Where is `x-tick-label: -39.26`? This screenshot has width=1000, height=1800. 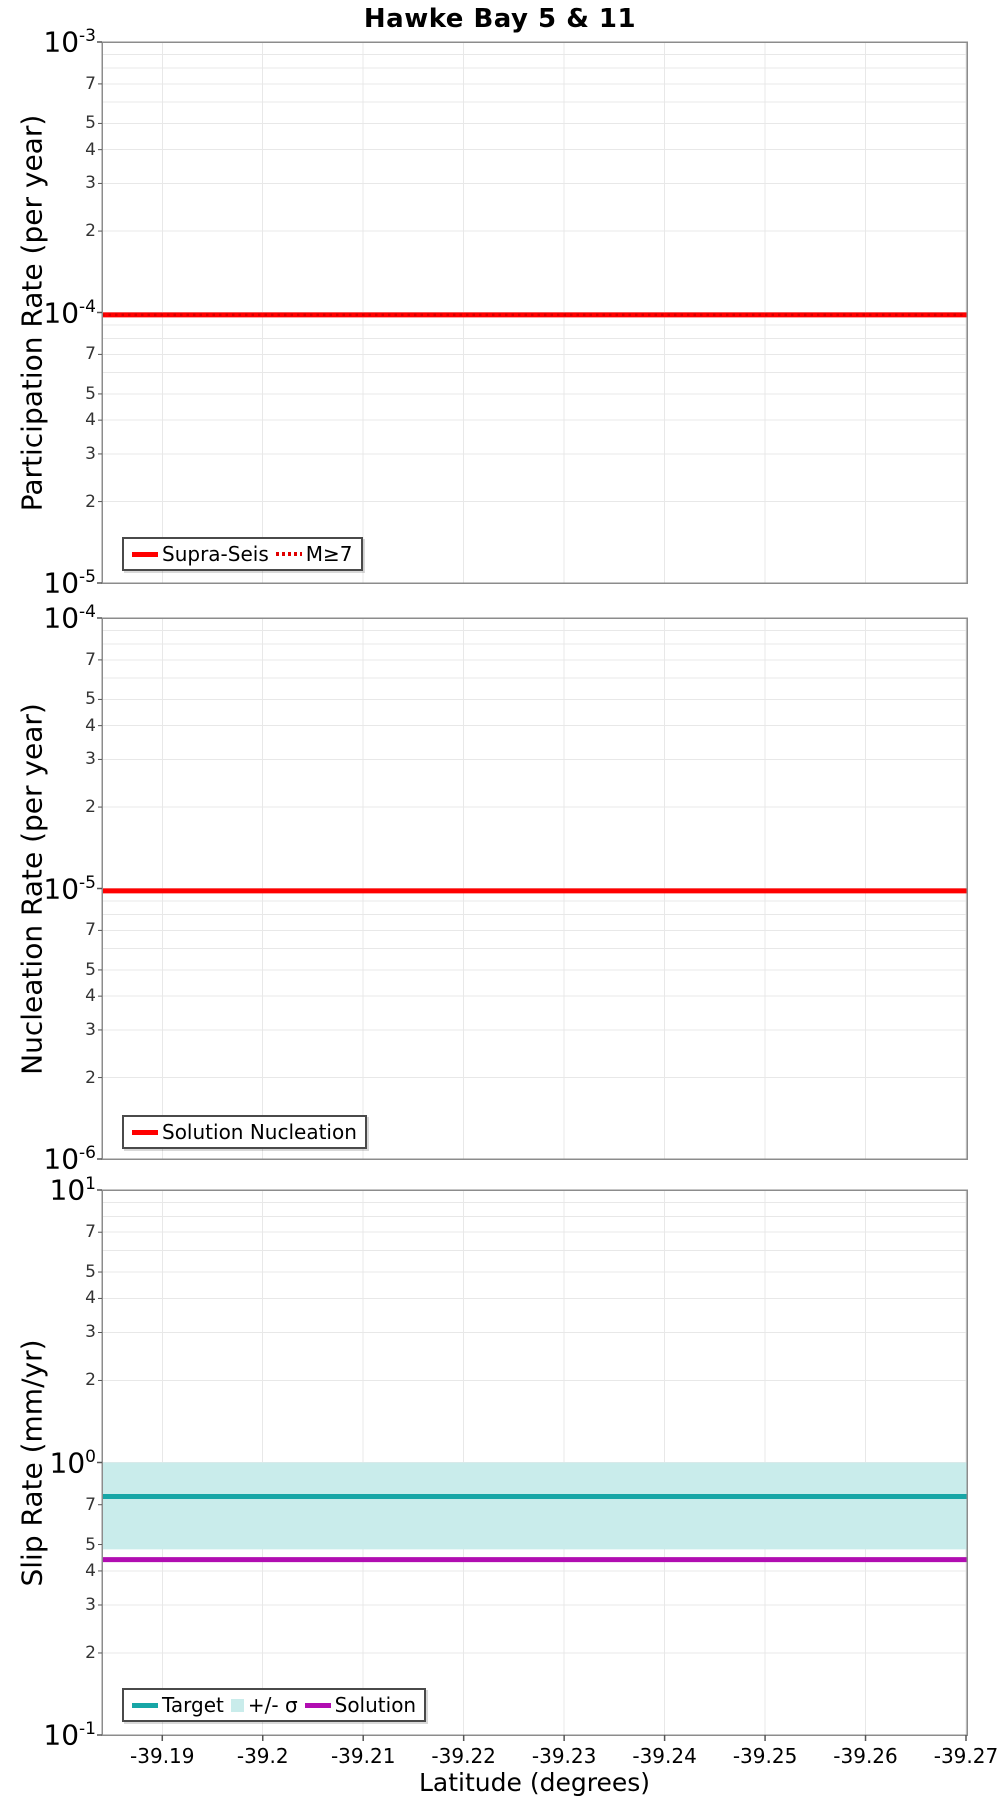 x-tick-label: -39.26 is located at coordinates (865, 1756).